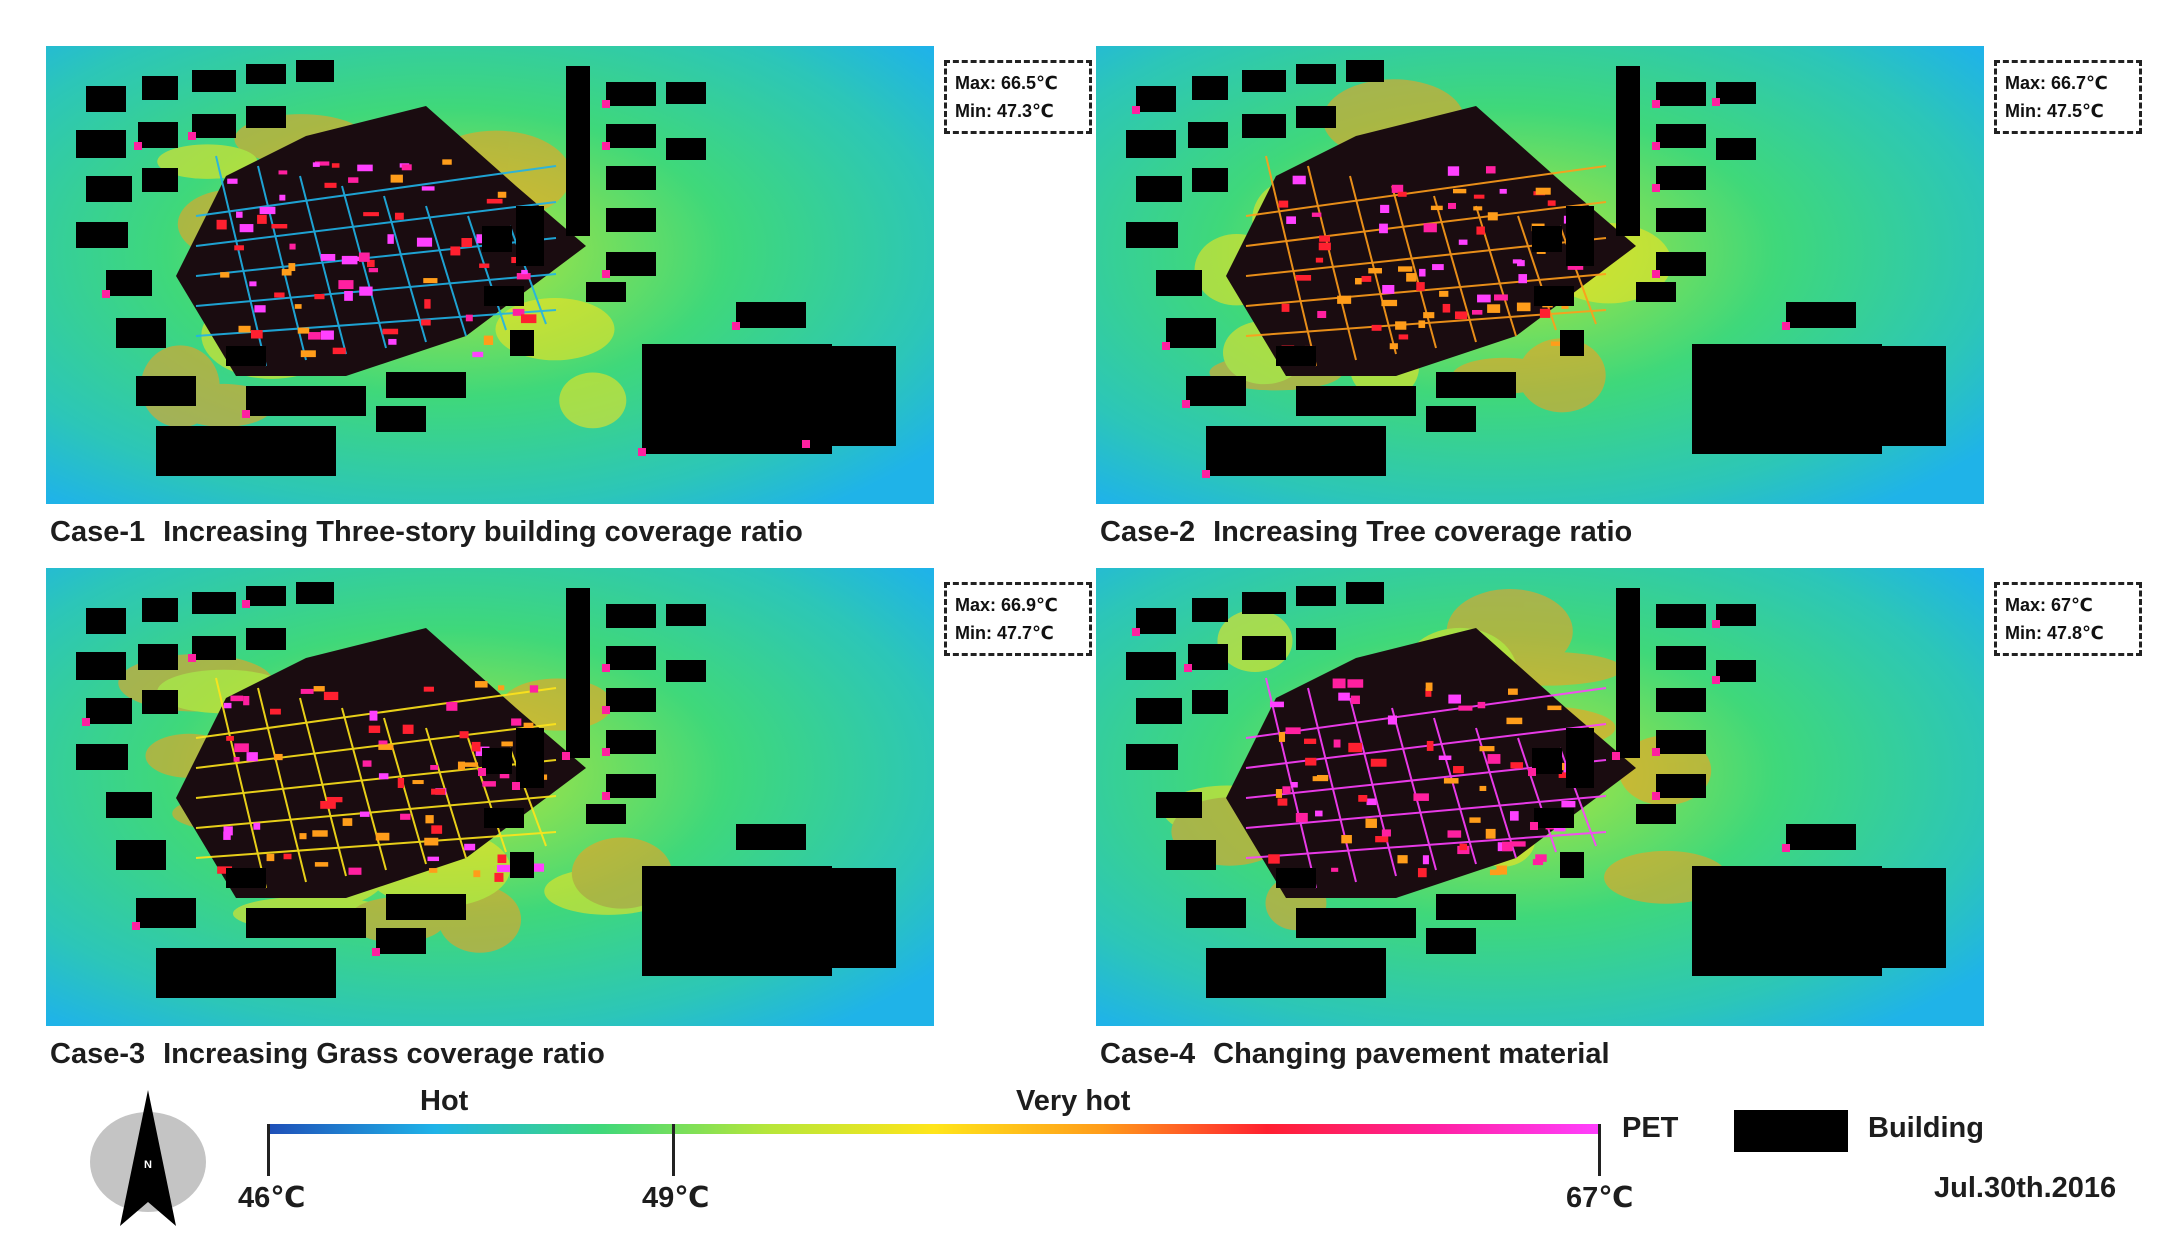 This screenshot has width=2184, height=1246. I want to click on min-temperature: Min: 47.8℃, so click(2054, 633).